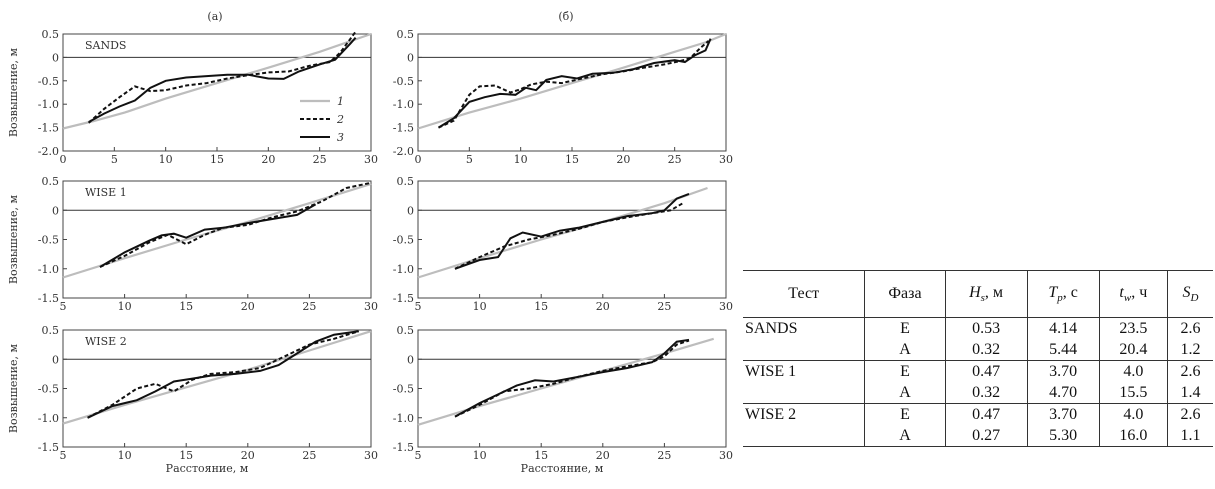 The height and width of the screenshot is (489, 1215). What do you see at coordinates (986, 328) in the screenshot?
I see `cell-hs: 0.53` at bounding box center [986, 328].